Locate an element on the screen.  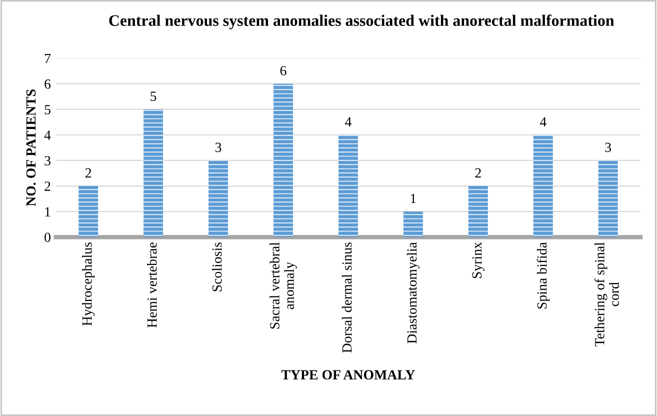
x-tick-label: Tethering of spinal cord is located at coordinates (606, 294).